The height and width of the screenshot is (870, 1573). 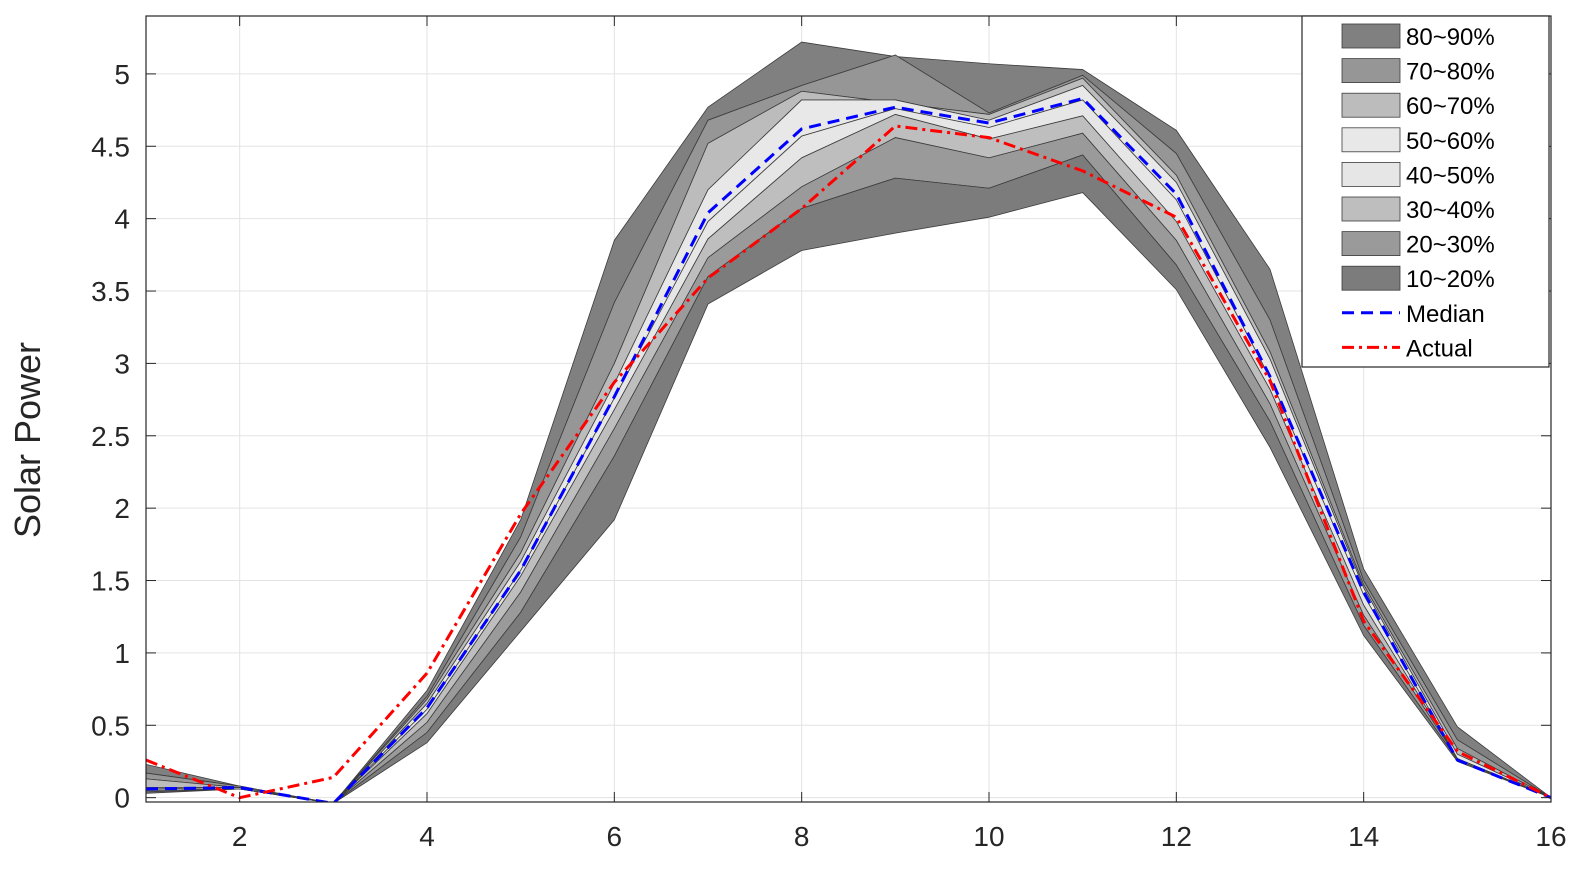 What do you see at coordinates (1550, 836) in the screenshot?
I see `x-tick-label: 16` at bounding box center [1550, 836].